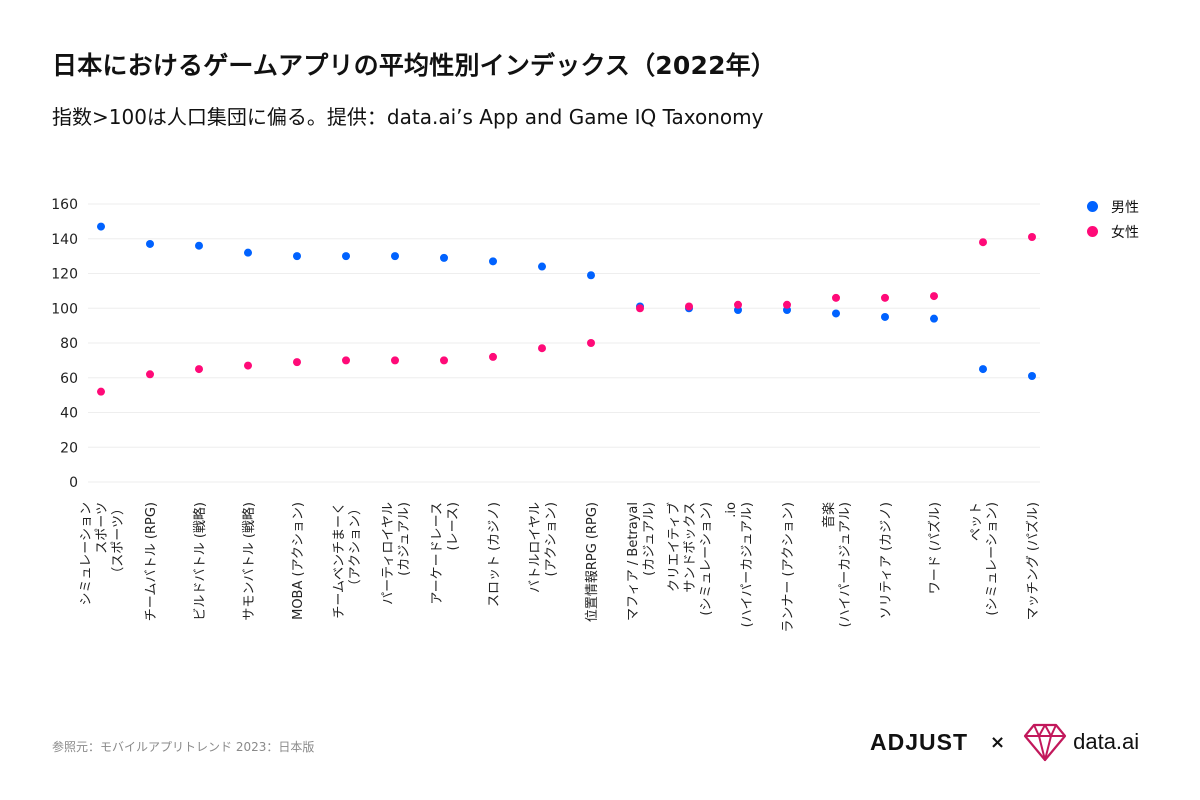 This screenshot has width=1200, height=800. What do you see at coordinates (633, 561) in the screenshot?
I see `x-tick-label-line: マフィア / Betrayal` at bounding box center [633, 561].